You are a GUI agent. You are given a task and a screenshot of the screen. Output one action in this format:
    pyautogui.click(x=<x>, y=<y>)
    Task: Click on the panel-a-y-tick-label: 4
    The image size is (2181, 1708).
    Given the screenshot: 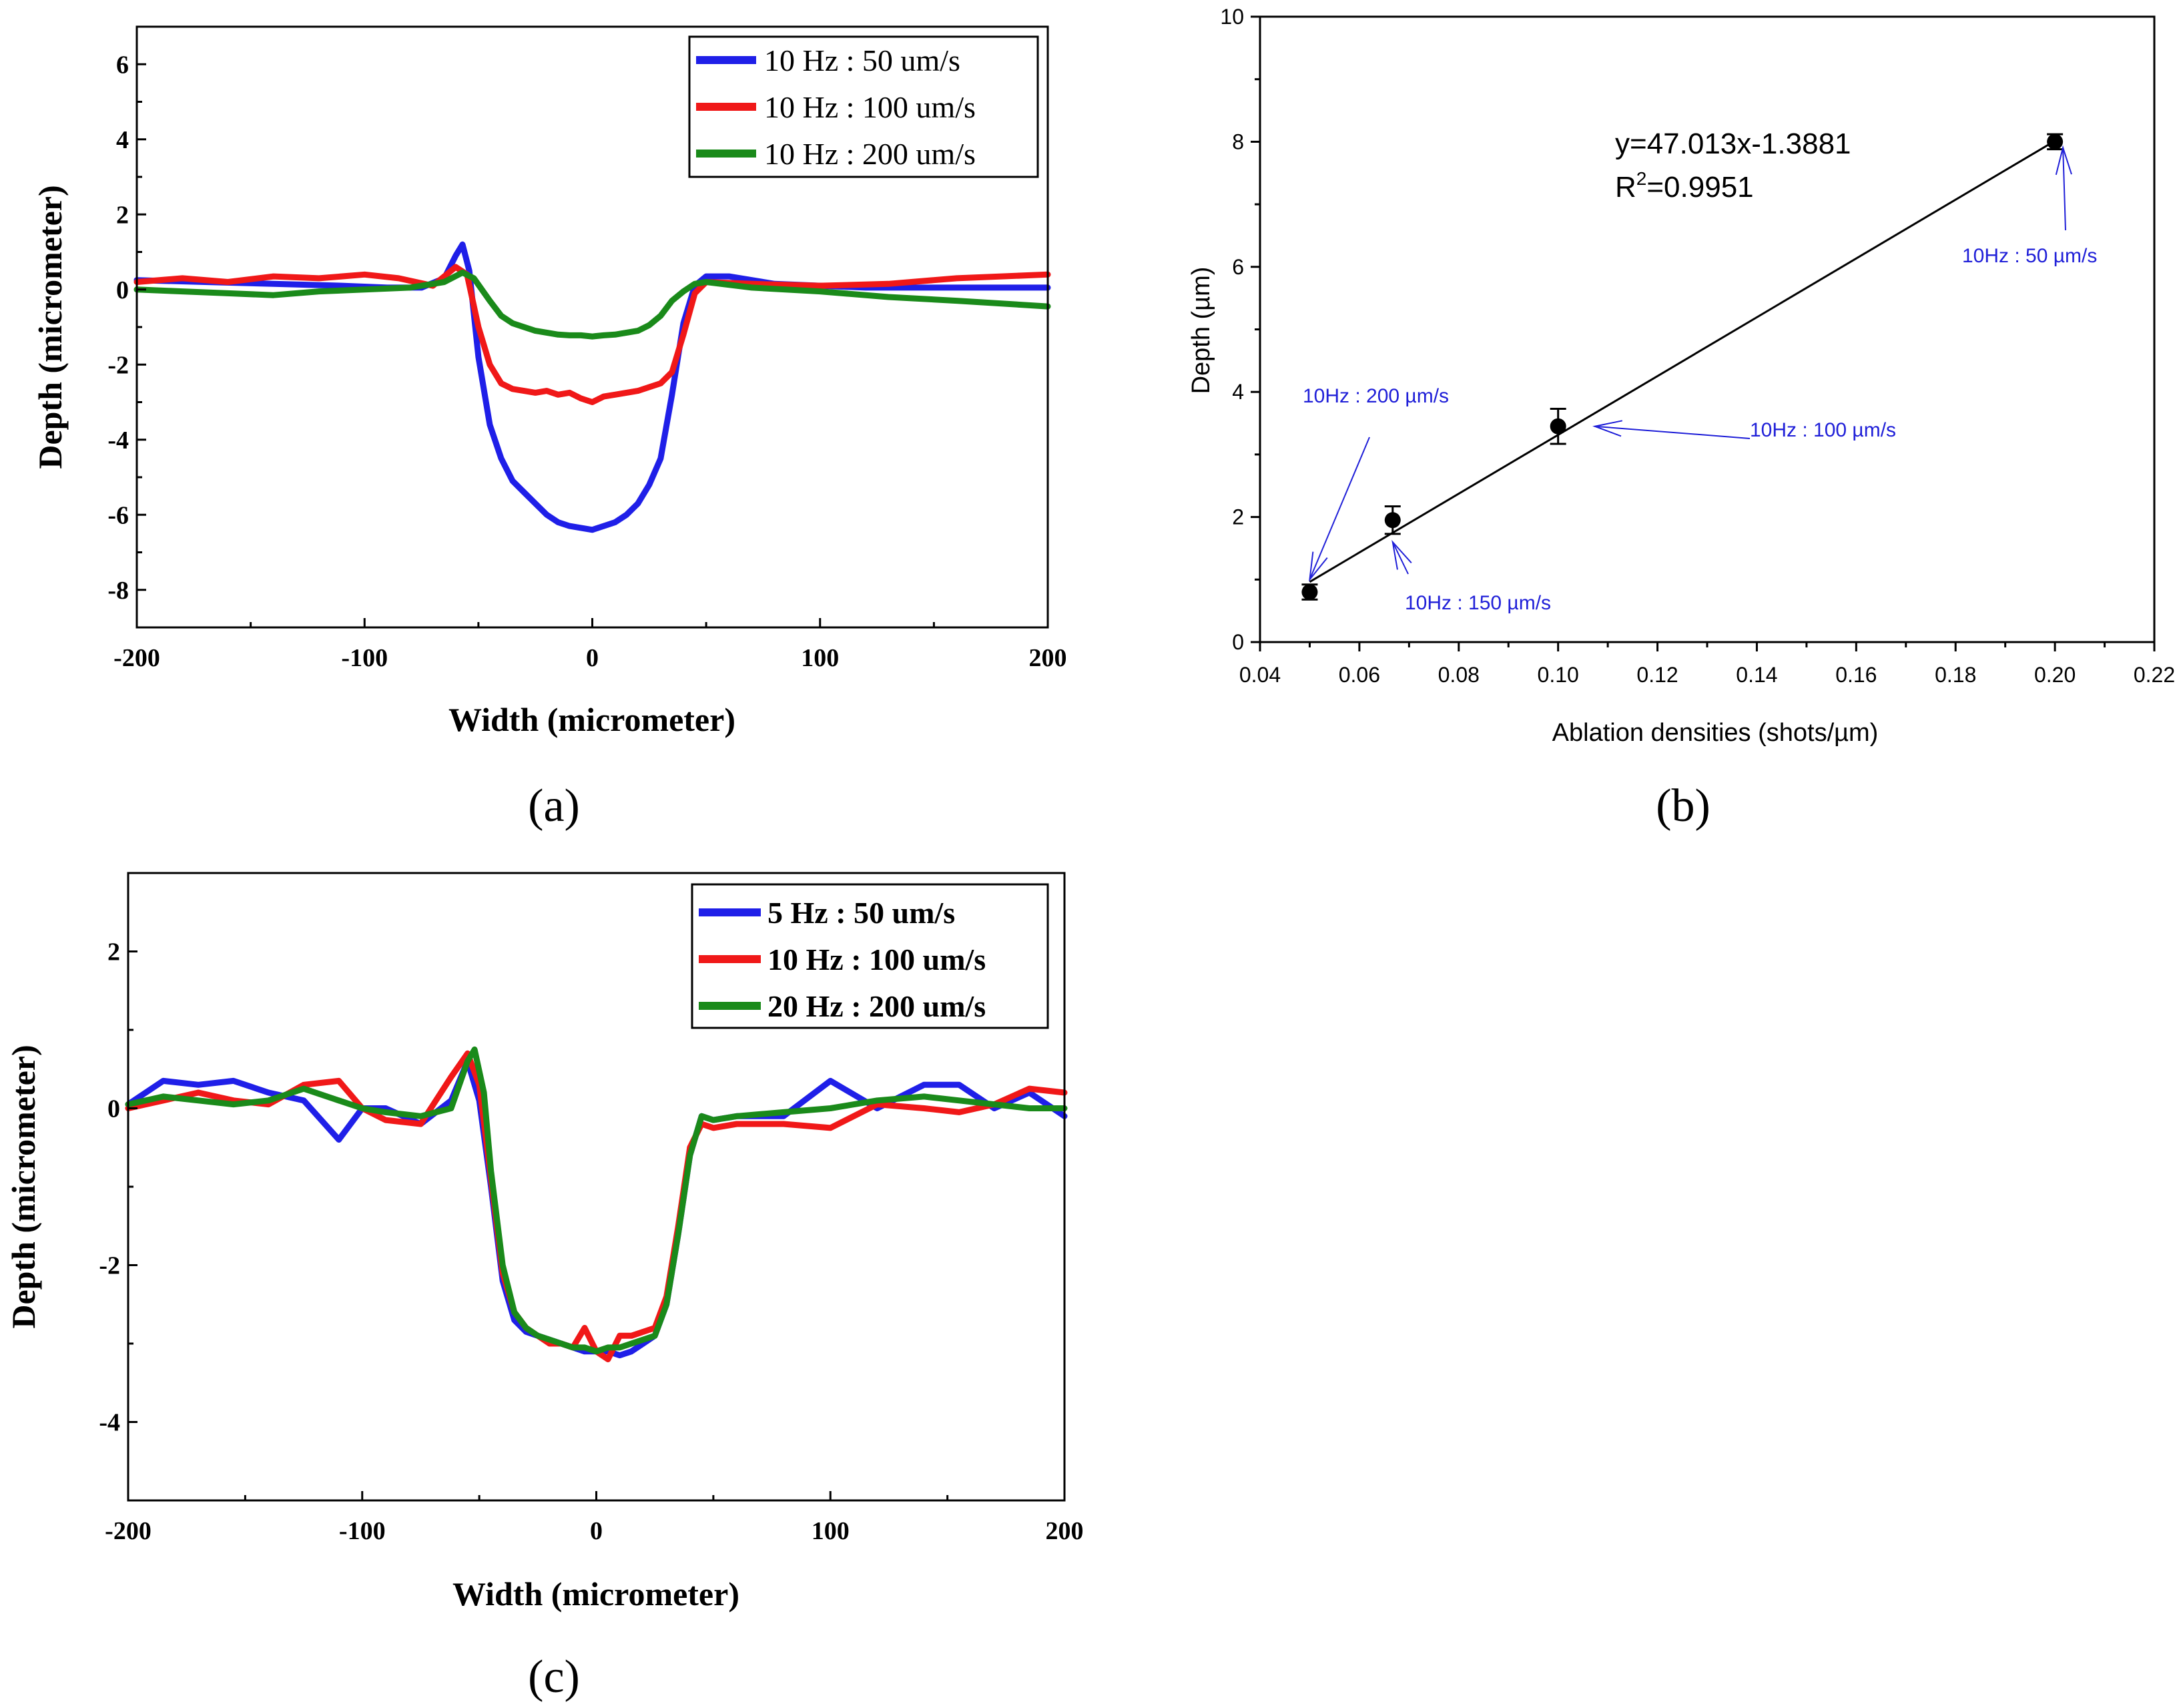 What is the action you would take?
    pyautogui.click(x=122, y=140)
    